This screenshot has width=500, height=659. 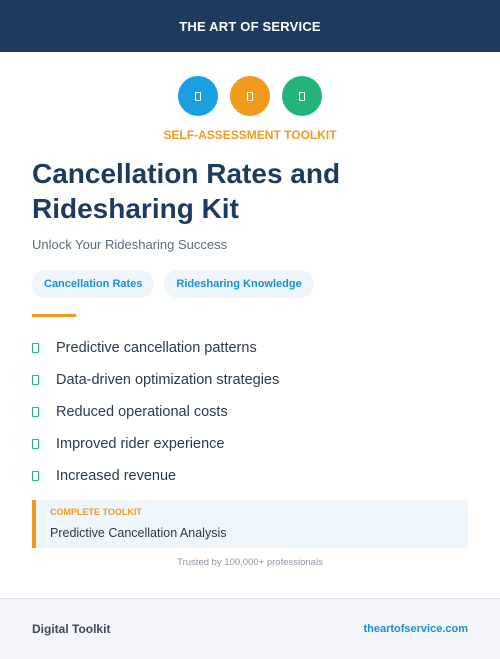 What do you see at coordinates (54, 315) in the screenshot?
I see `accent-divider` at bounding box center [54, 315].